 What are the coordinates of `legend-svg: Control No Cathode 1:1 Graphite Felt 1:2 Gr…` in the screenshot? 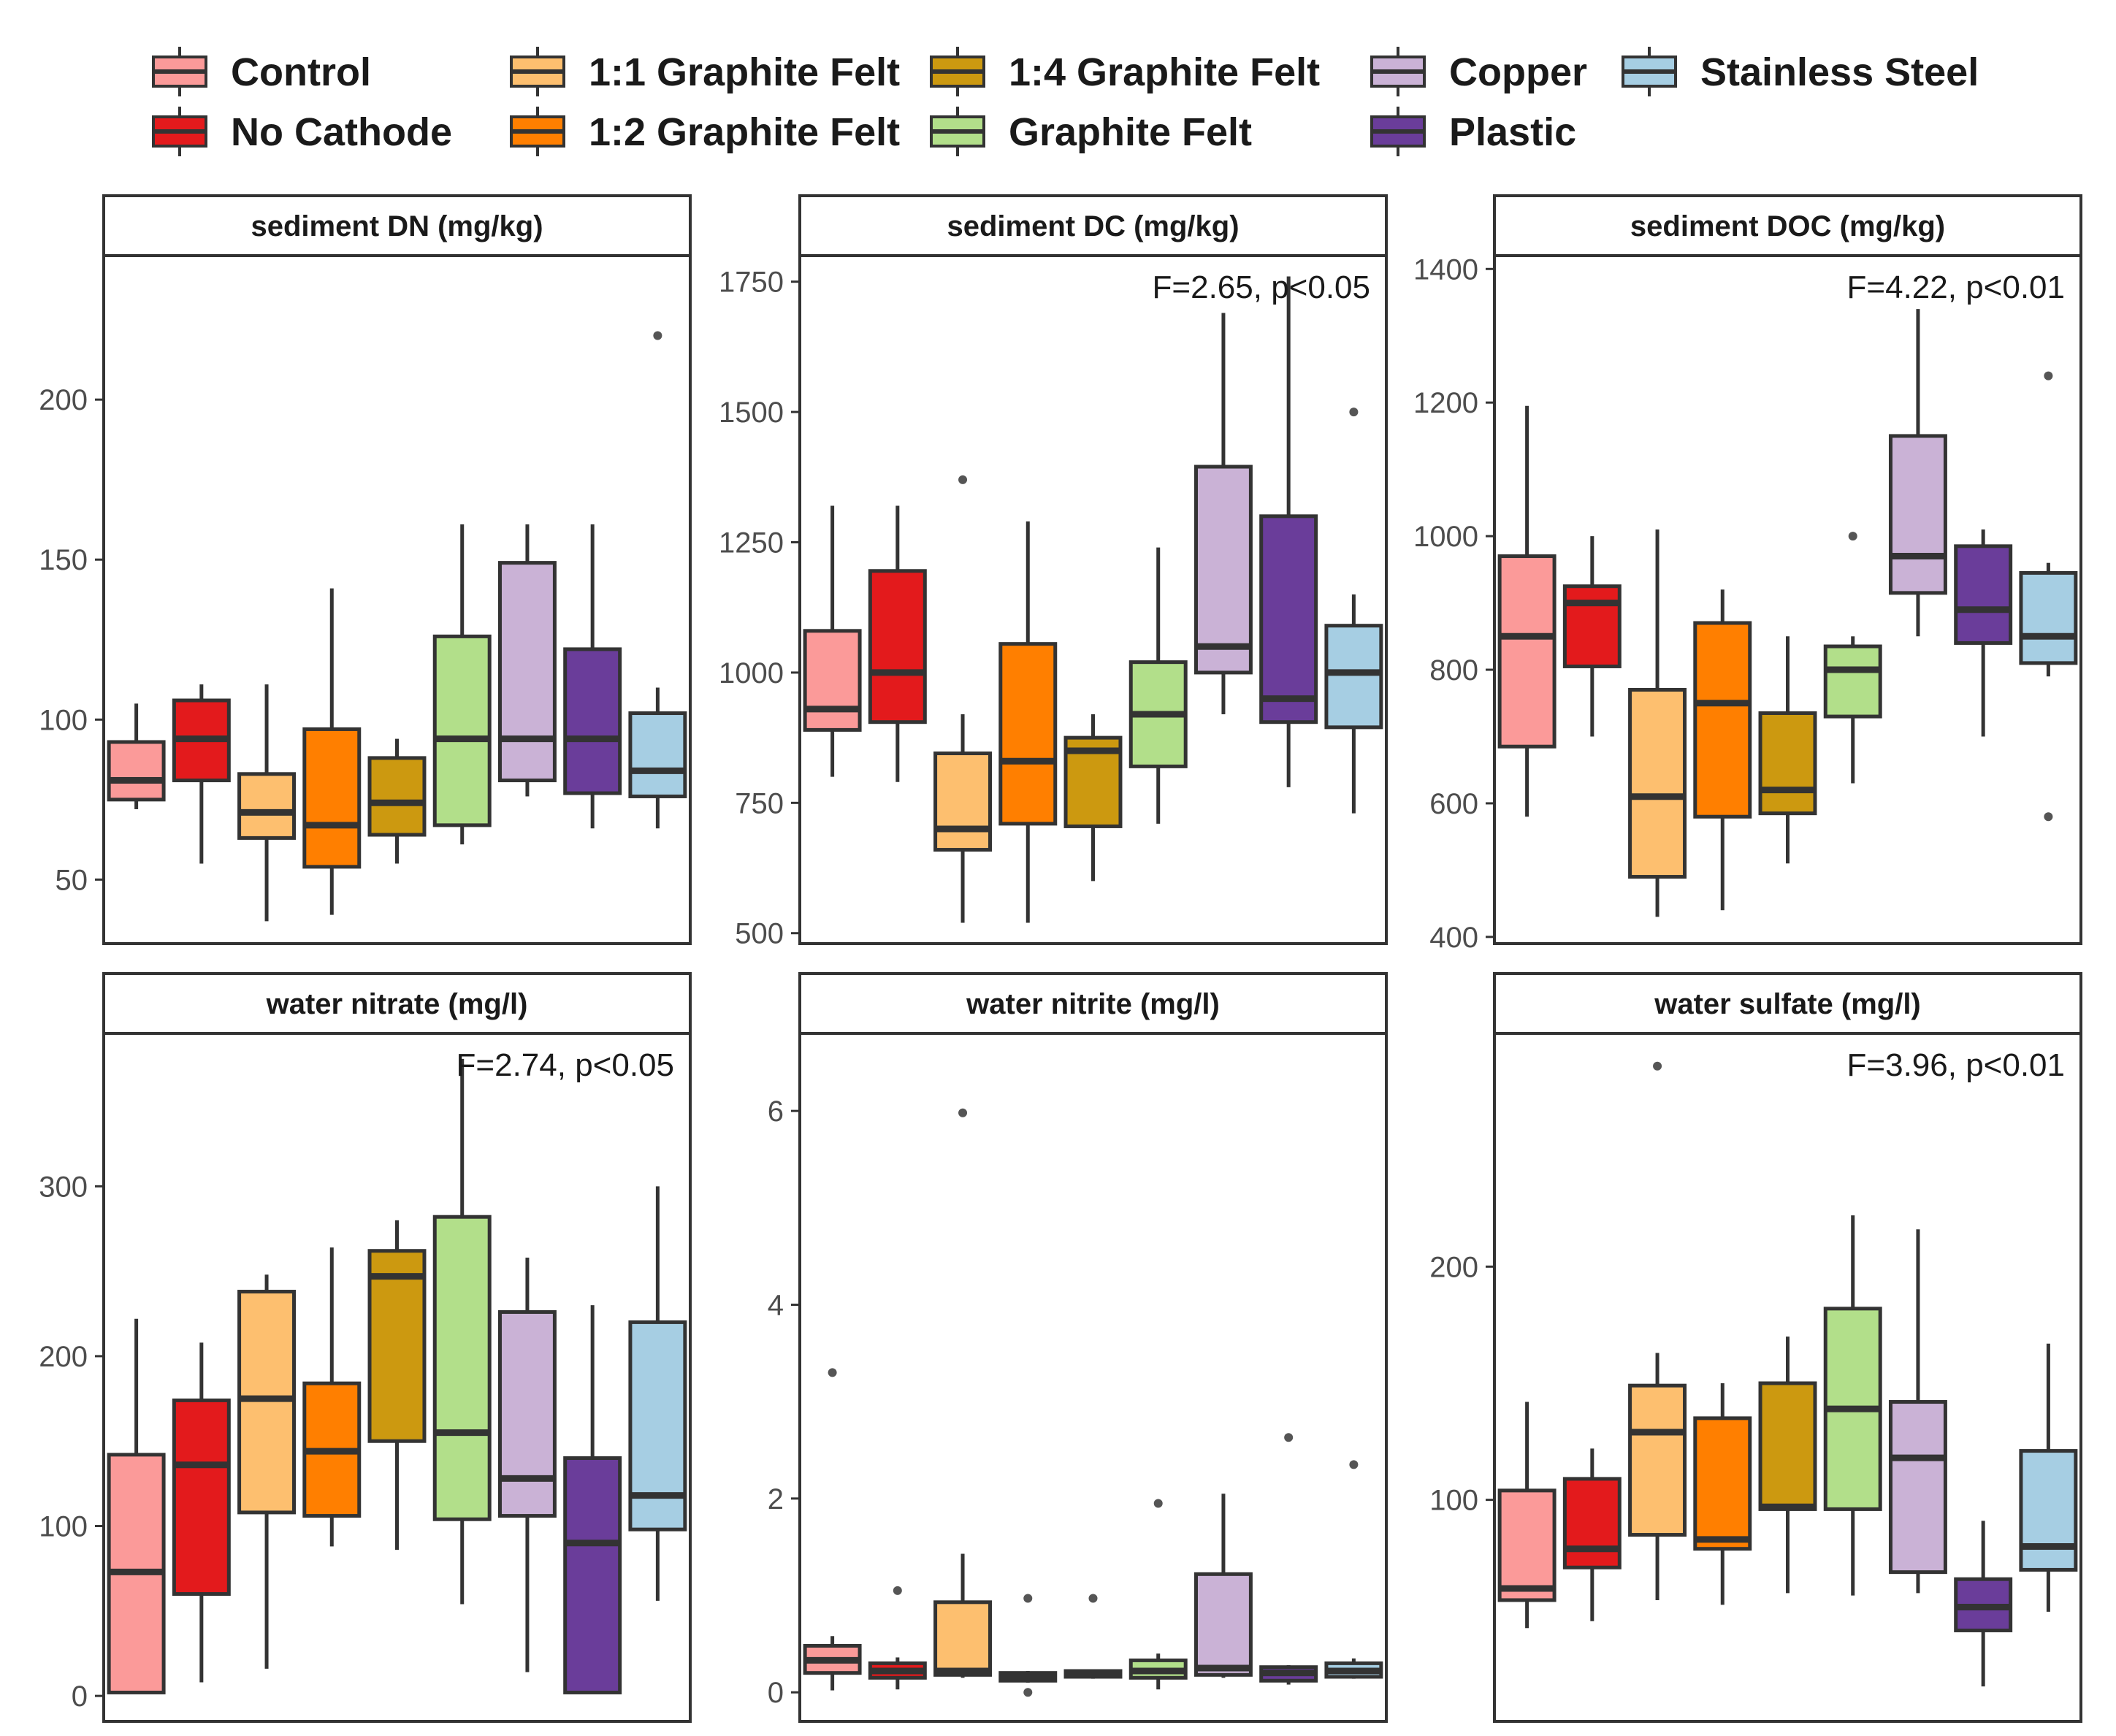 It's located at (1065, 101).